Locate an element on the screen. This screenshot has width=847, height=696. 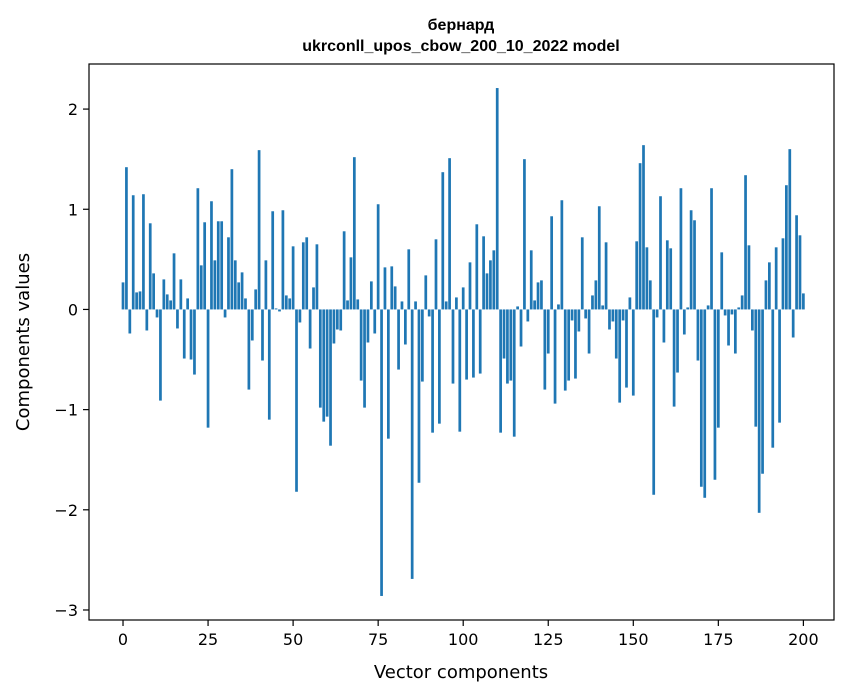
chart-title-line2: ukrconll_upos_cbow_200_10_2022 model is located at coordinates (460, 46).